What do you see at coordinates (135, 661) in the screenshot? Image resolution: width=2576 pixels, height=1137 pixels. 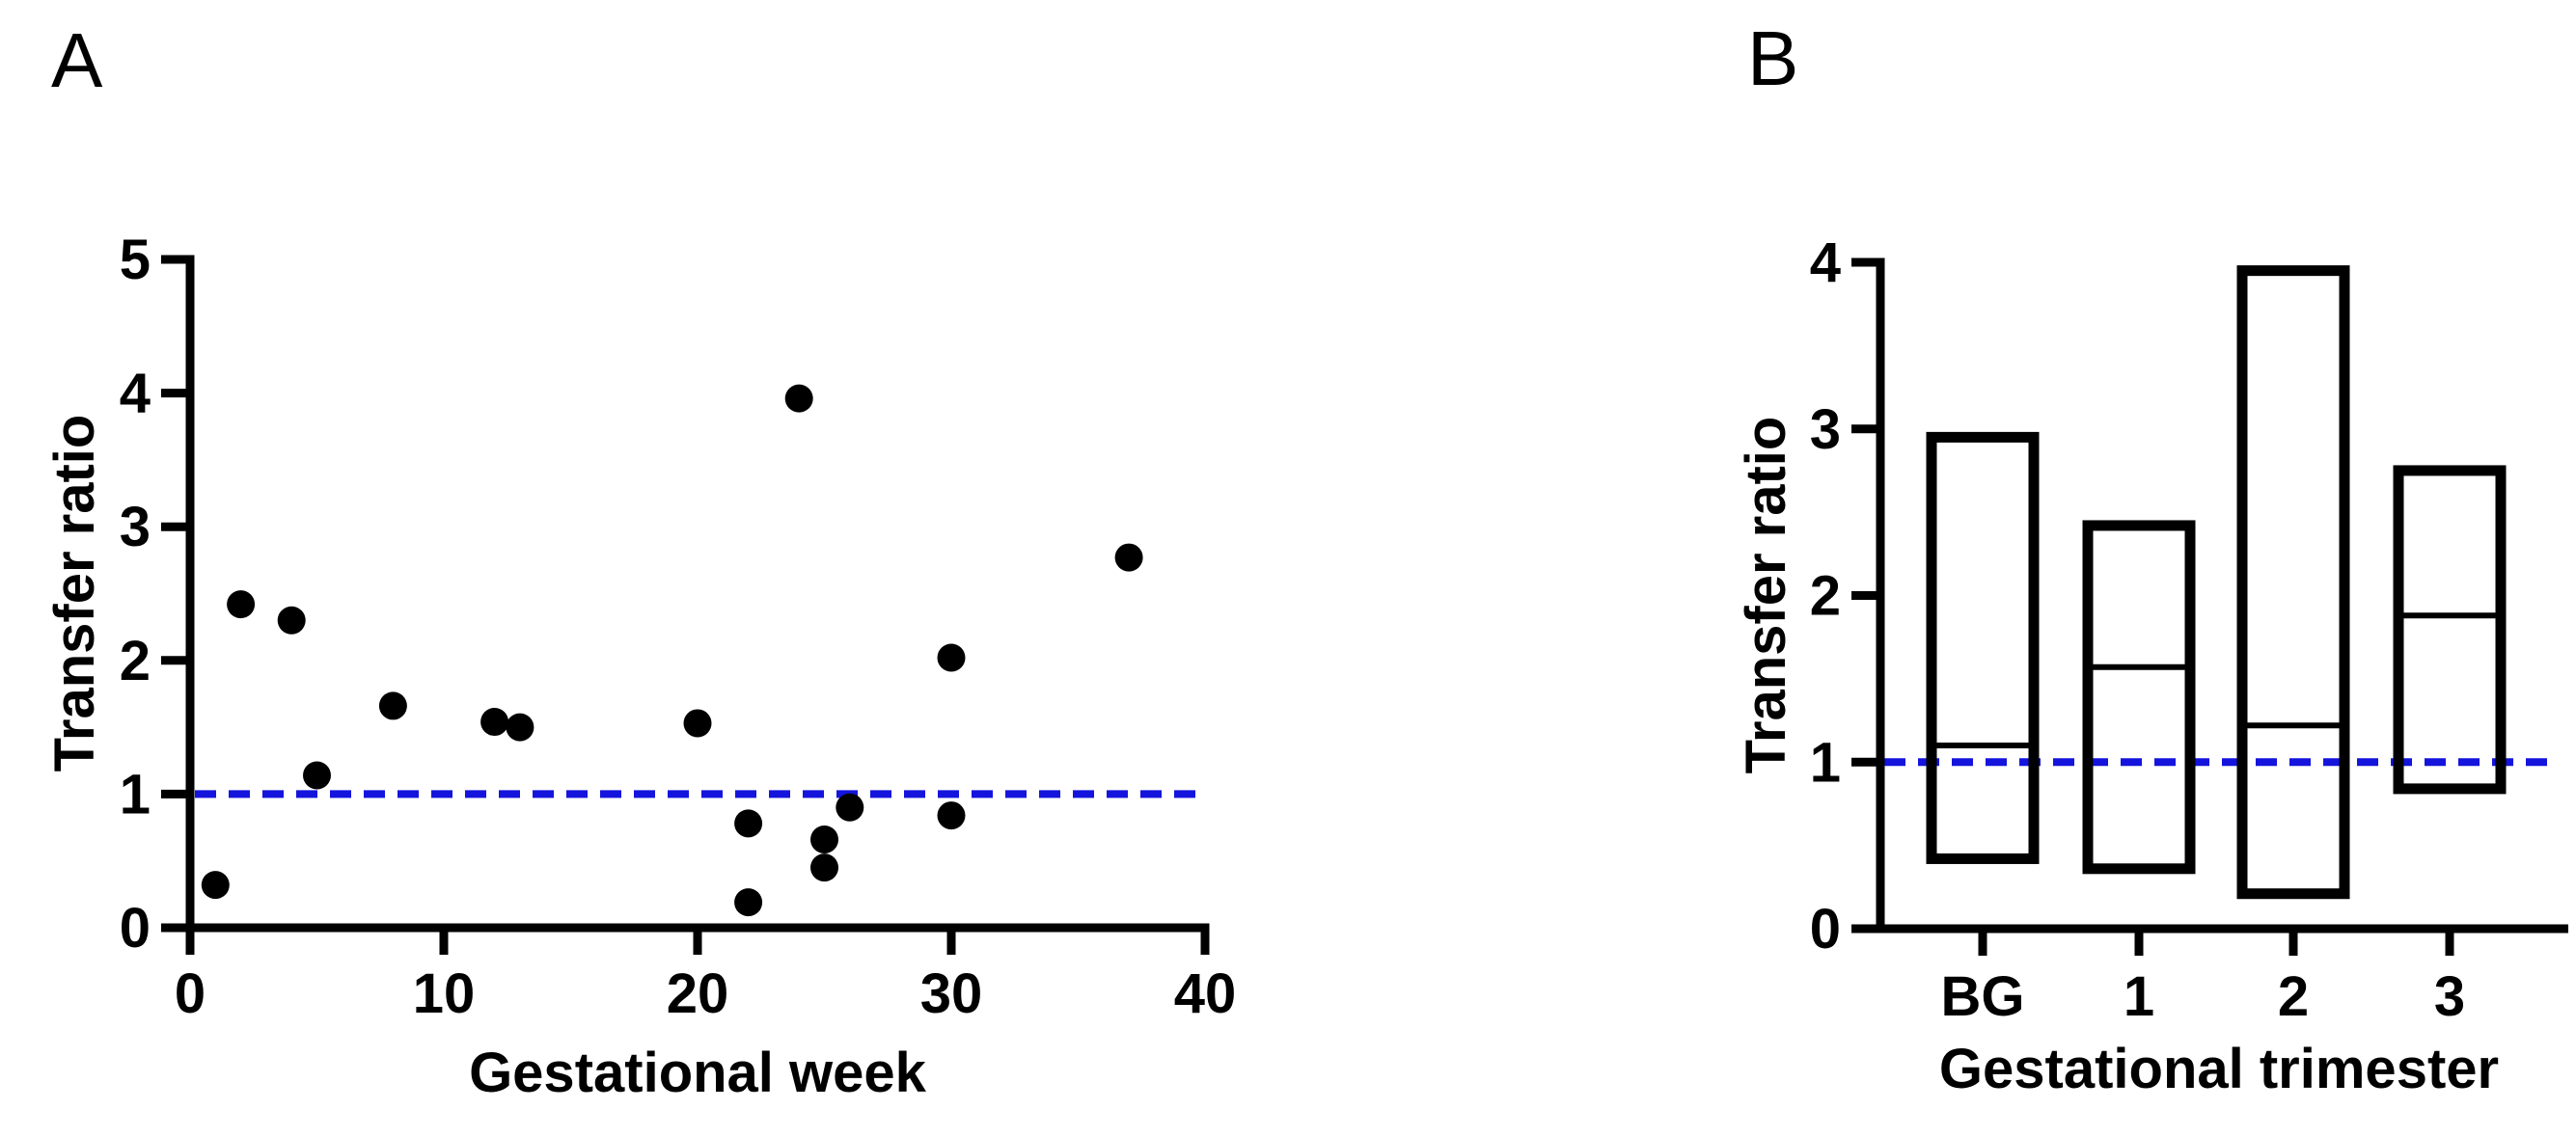 I see `panel-a-y-tick-label: 2` at bounding box center [135, 661].